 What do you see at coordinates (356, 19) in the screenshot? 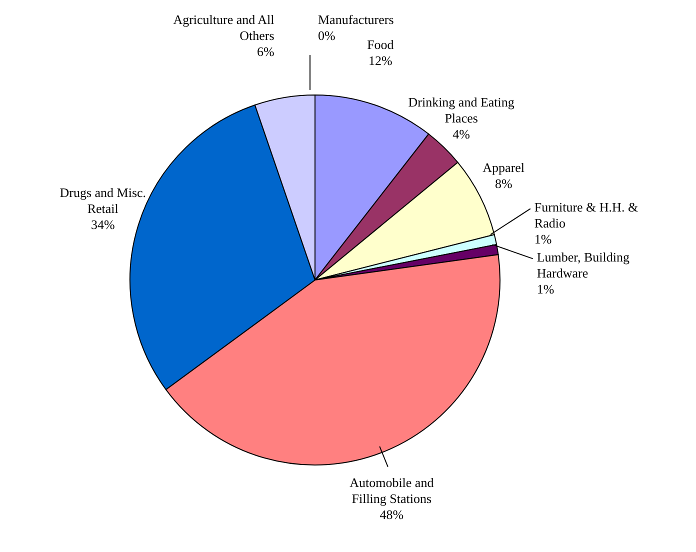
I see `category-label: Manufacturers` at bounding box center [356, 19].